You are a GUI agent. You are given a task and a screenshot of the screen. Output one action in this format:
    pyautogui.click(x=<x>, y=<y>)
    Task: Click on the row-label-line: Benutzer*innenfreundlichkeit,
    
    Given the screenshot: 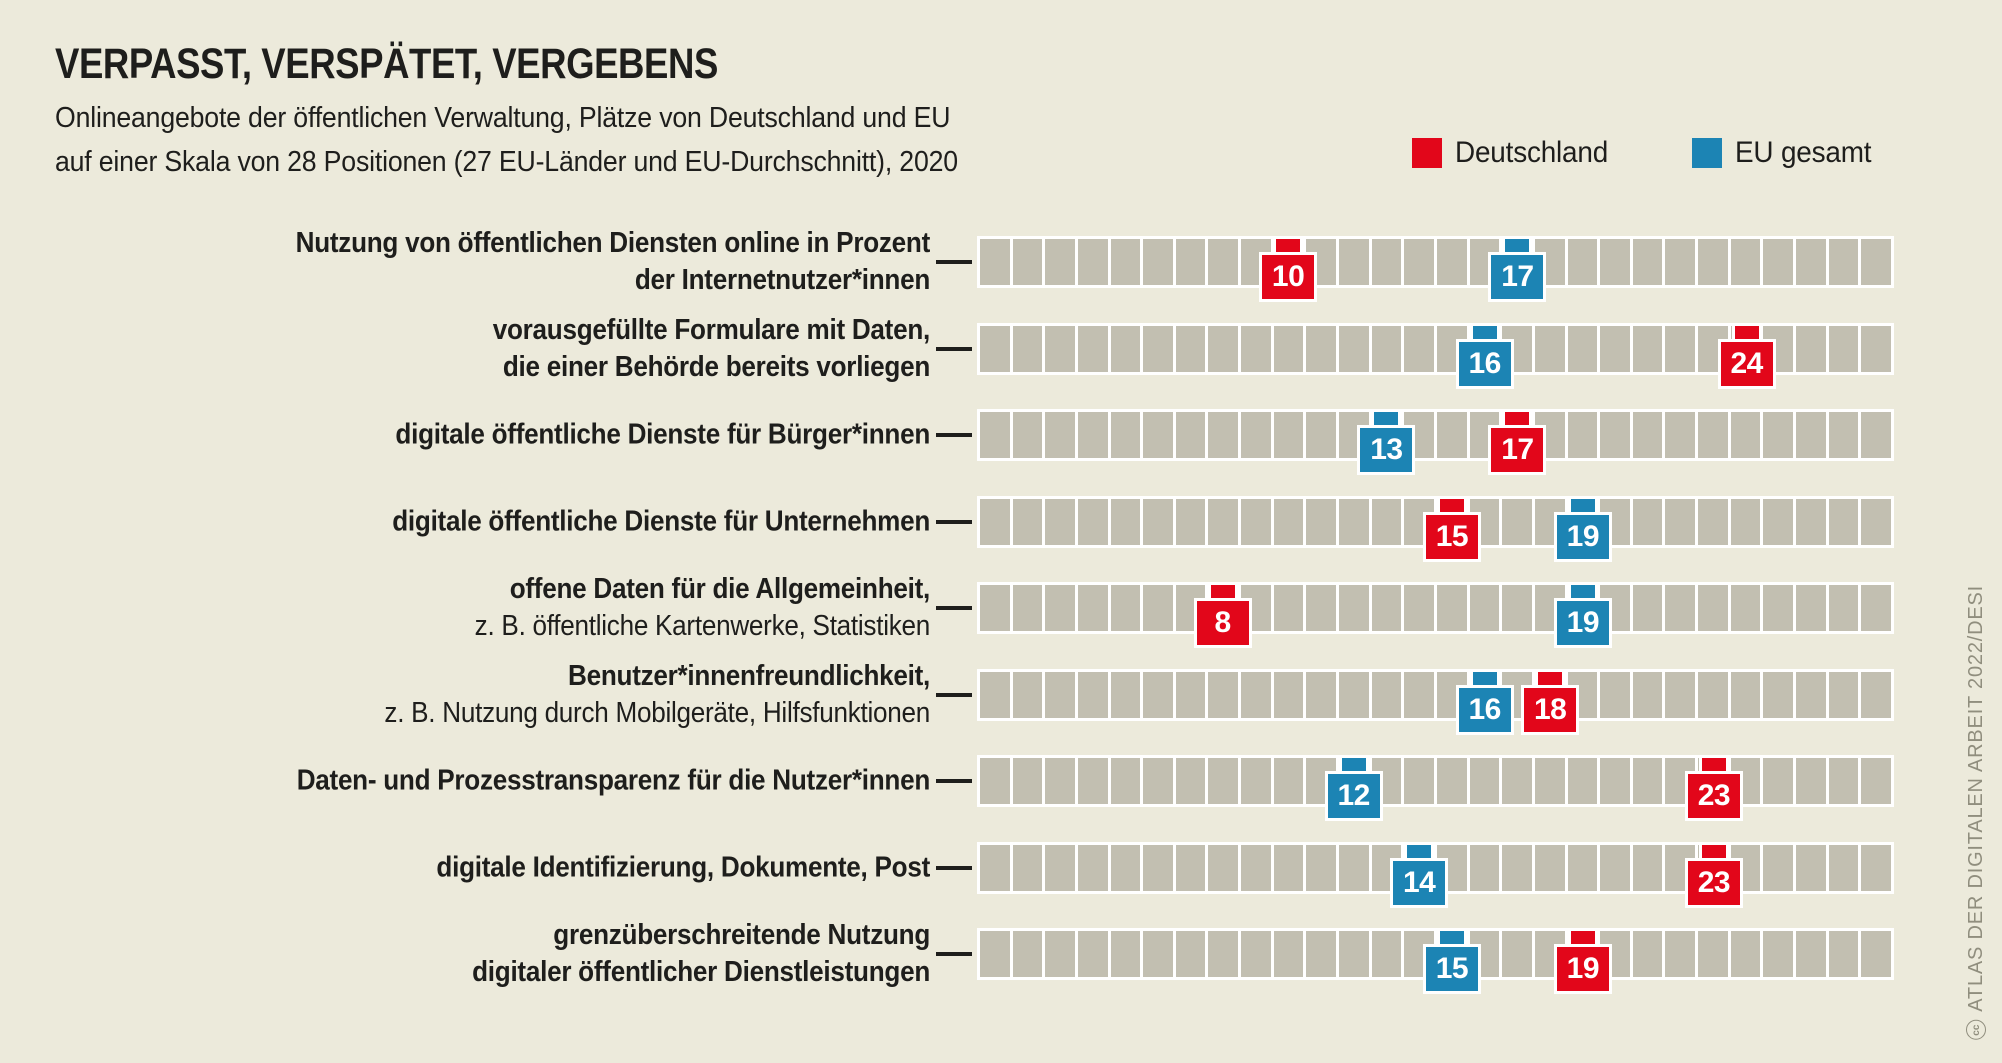 What is the action you would take?
    pyautogui.click(x=749, y=675)
    